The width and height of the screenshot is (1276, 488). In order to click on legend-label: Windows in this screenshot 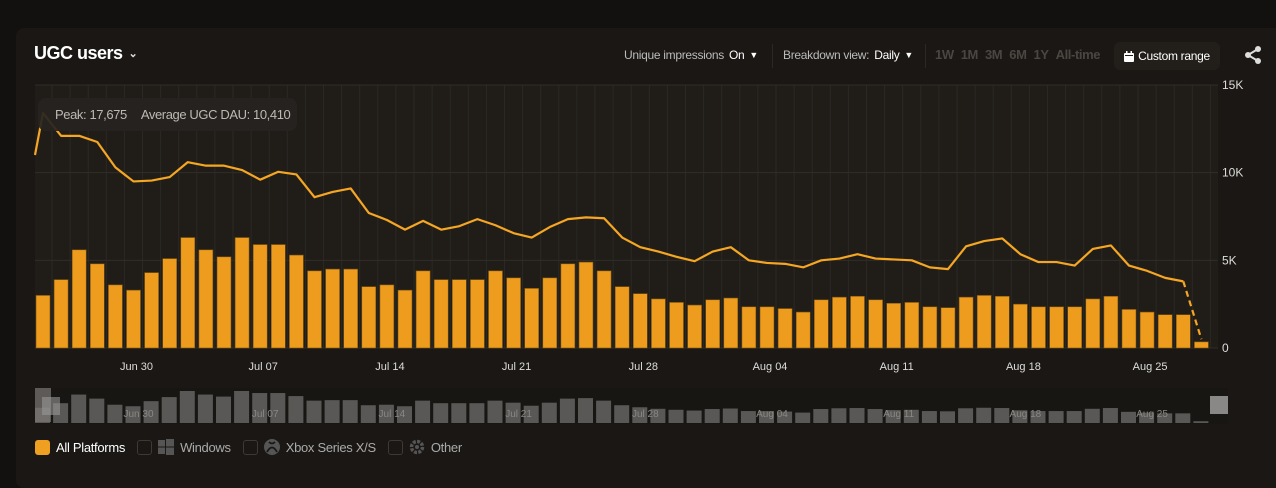, I will do `click(205, 447)`.